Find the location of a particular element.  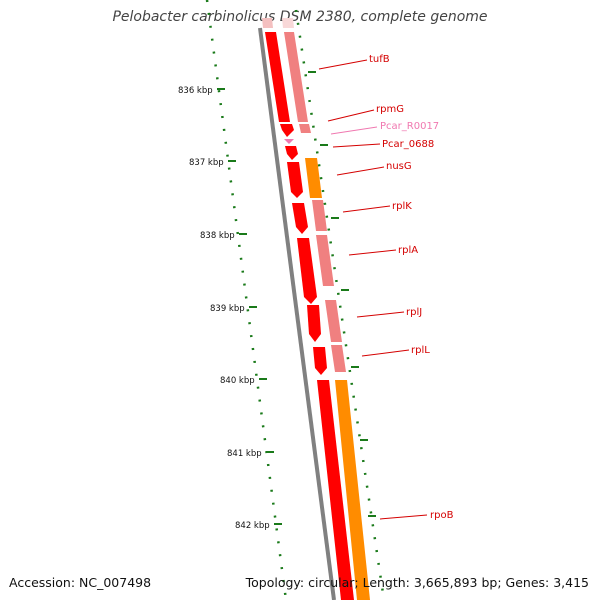

ruler-label: 839 kbp is located at coordinates (227, 309).